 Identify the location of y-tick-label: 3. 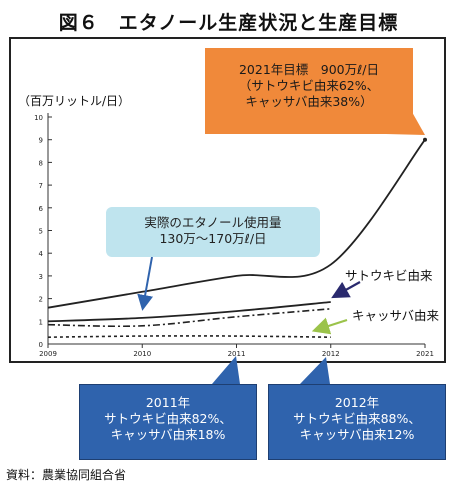
(41, 277).